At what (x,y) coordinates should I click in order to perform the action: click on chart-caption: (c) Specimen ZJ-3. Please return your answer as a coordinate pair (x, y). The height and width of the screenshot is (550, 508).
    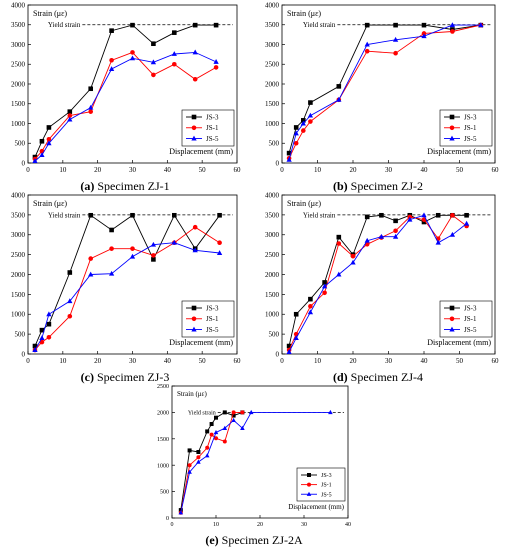
    Looking at the image, I should click on (125, 377).